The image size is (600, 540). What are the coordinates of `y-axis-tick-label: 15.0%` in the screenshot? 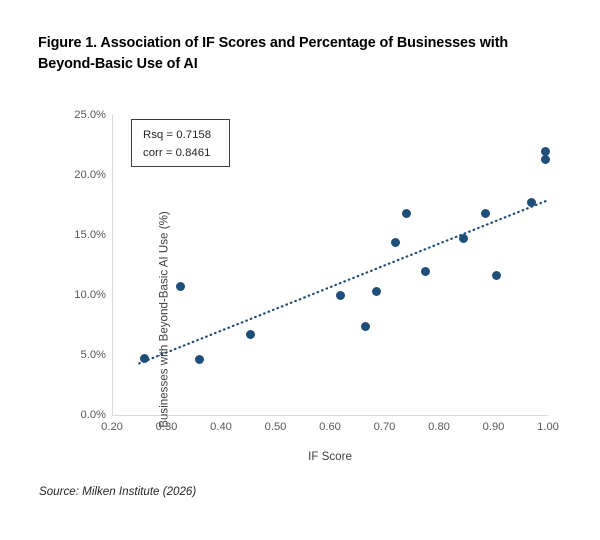 It's located at (90, 235).